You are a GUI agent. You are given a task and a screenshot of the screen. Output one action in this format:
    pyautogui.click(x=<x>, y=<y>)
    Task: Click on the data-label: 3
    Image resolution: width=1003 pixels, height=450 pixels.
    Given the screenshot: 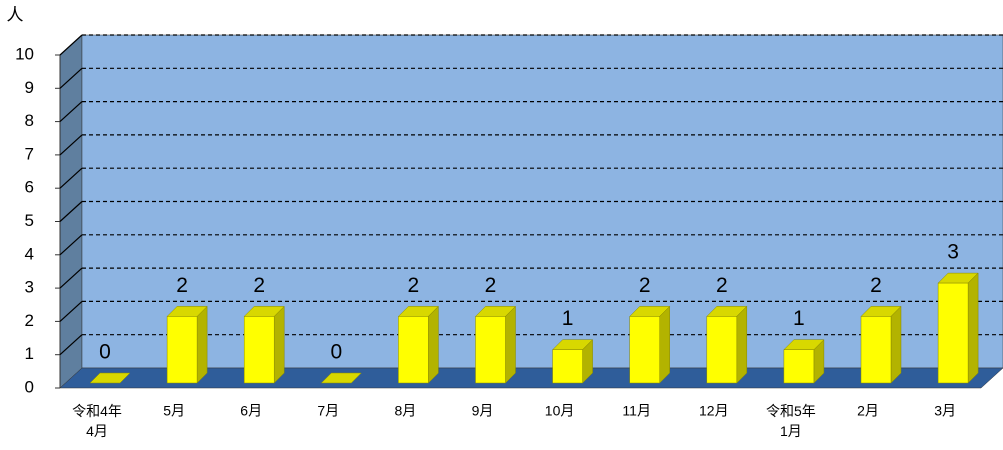 What is the action you would take?
    pyautogui.click(x=953, y=252)
    